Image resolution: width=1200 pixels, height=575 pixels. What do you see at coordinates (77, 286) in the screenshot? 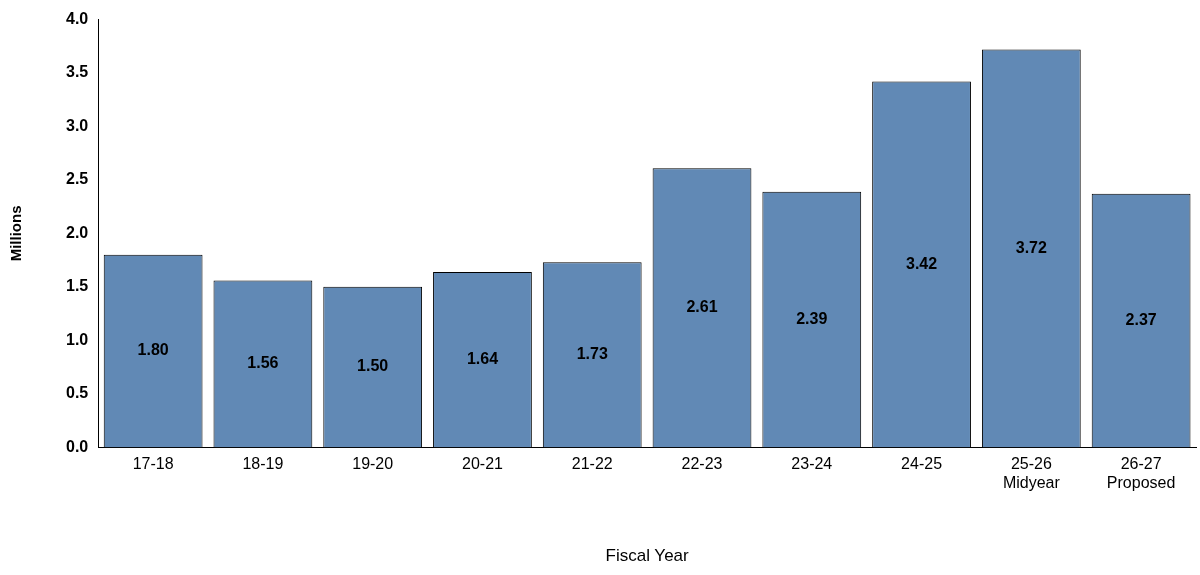
I see `y-tick-label: 1.5` at bounding box center [77, 286].